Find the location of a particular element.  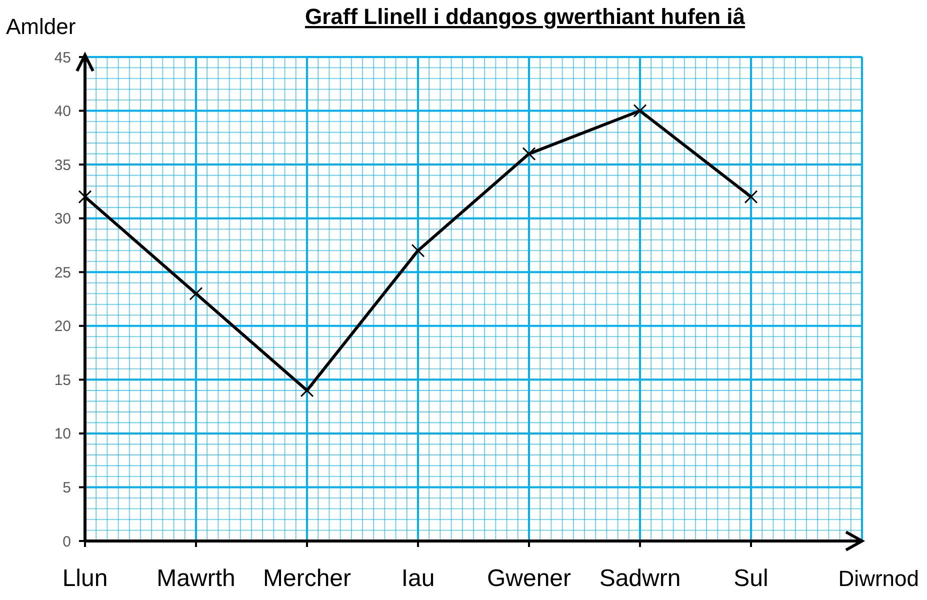

x-tick-label: Iau is located at coordinates (418, 578).